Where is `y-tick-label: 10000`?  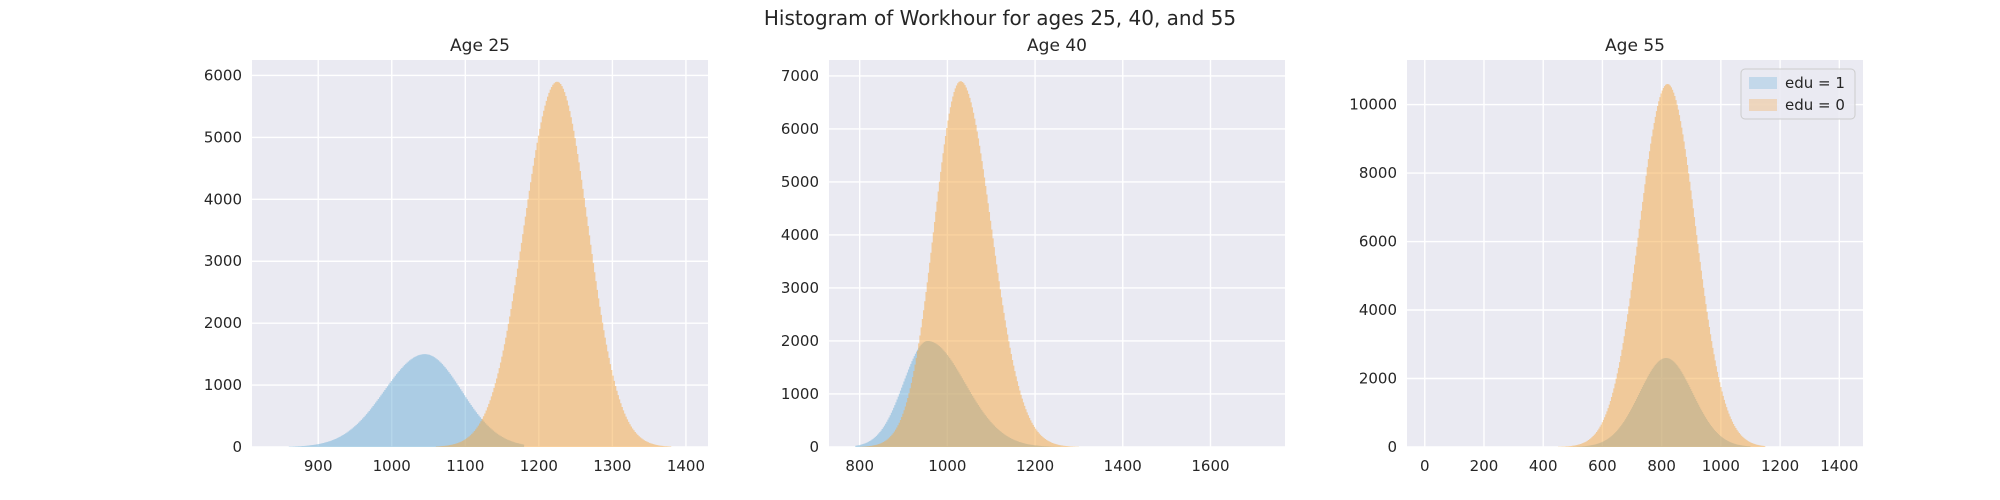 y-tick-label: 10000 is located at coordinates (1373, 105).